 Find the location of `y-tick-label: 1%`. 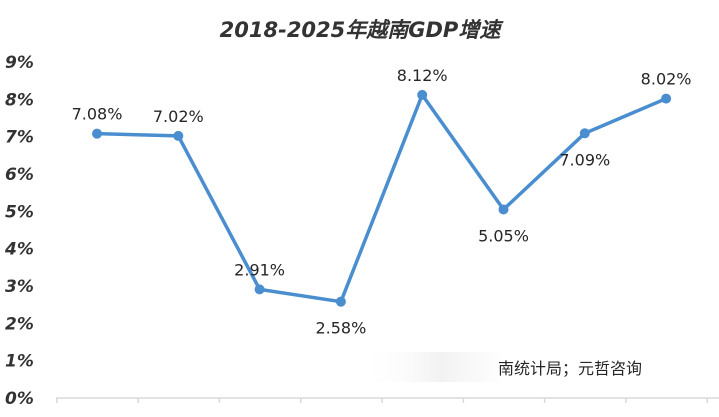

y-tick-label: 1% is located at coordinates (19, 362).